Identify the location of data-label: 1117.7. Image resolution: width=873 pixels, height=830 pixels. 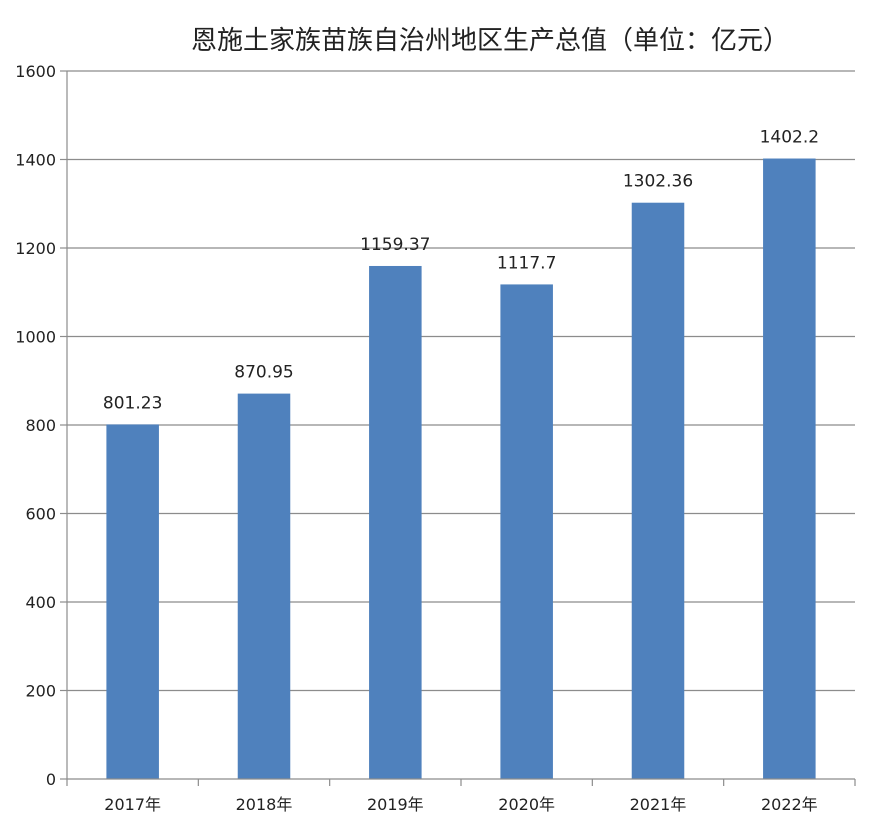
(526, 263).